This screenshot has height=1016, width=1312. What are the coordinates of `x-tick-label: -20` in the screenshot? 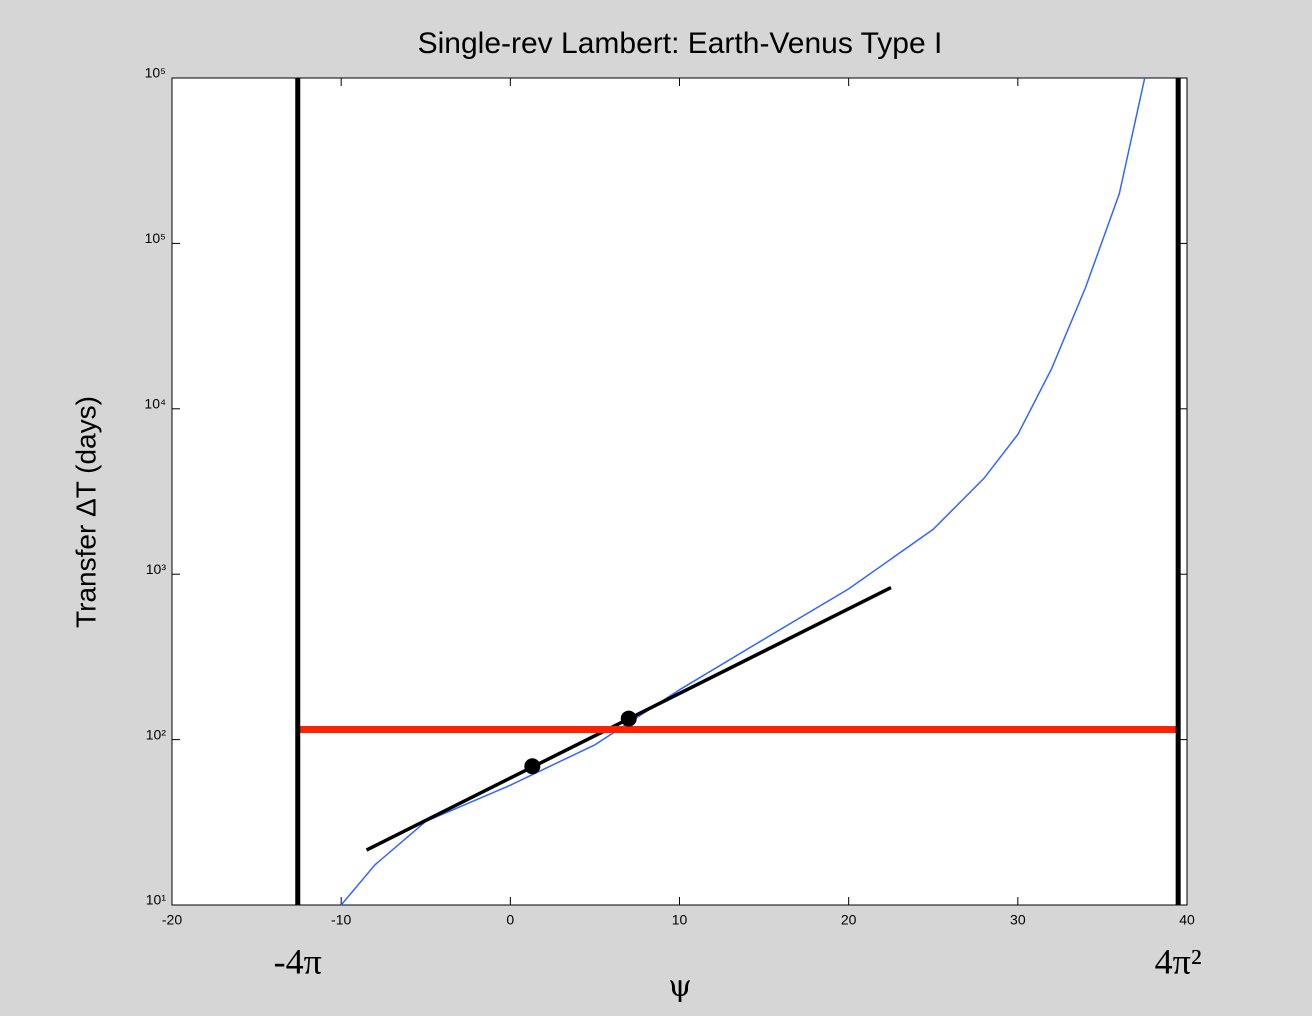 It's located at (172, 920).